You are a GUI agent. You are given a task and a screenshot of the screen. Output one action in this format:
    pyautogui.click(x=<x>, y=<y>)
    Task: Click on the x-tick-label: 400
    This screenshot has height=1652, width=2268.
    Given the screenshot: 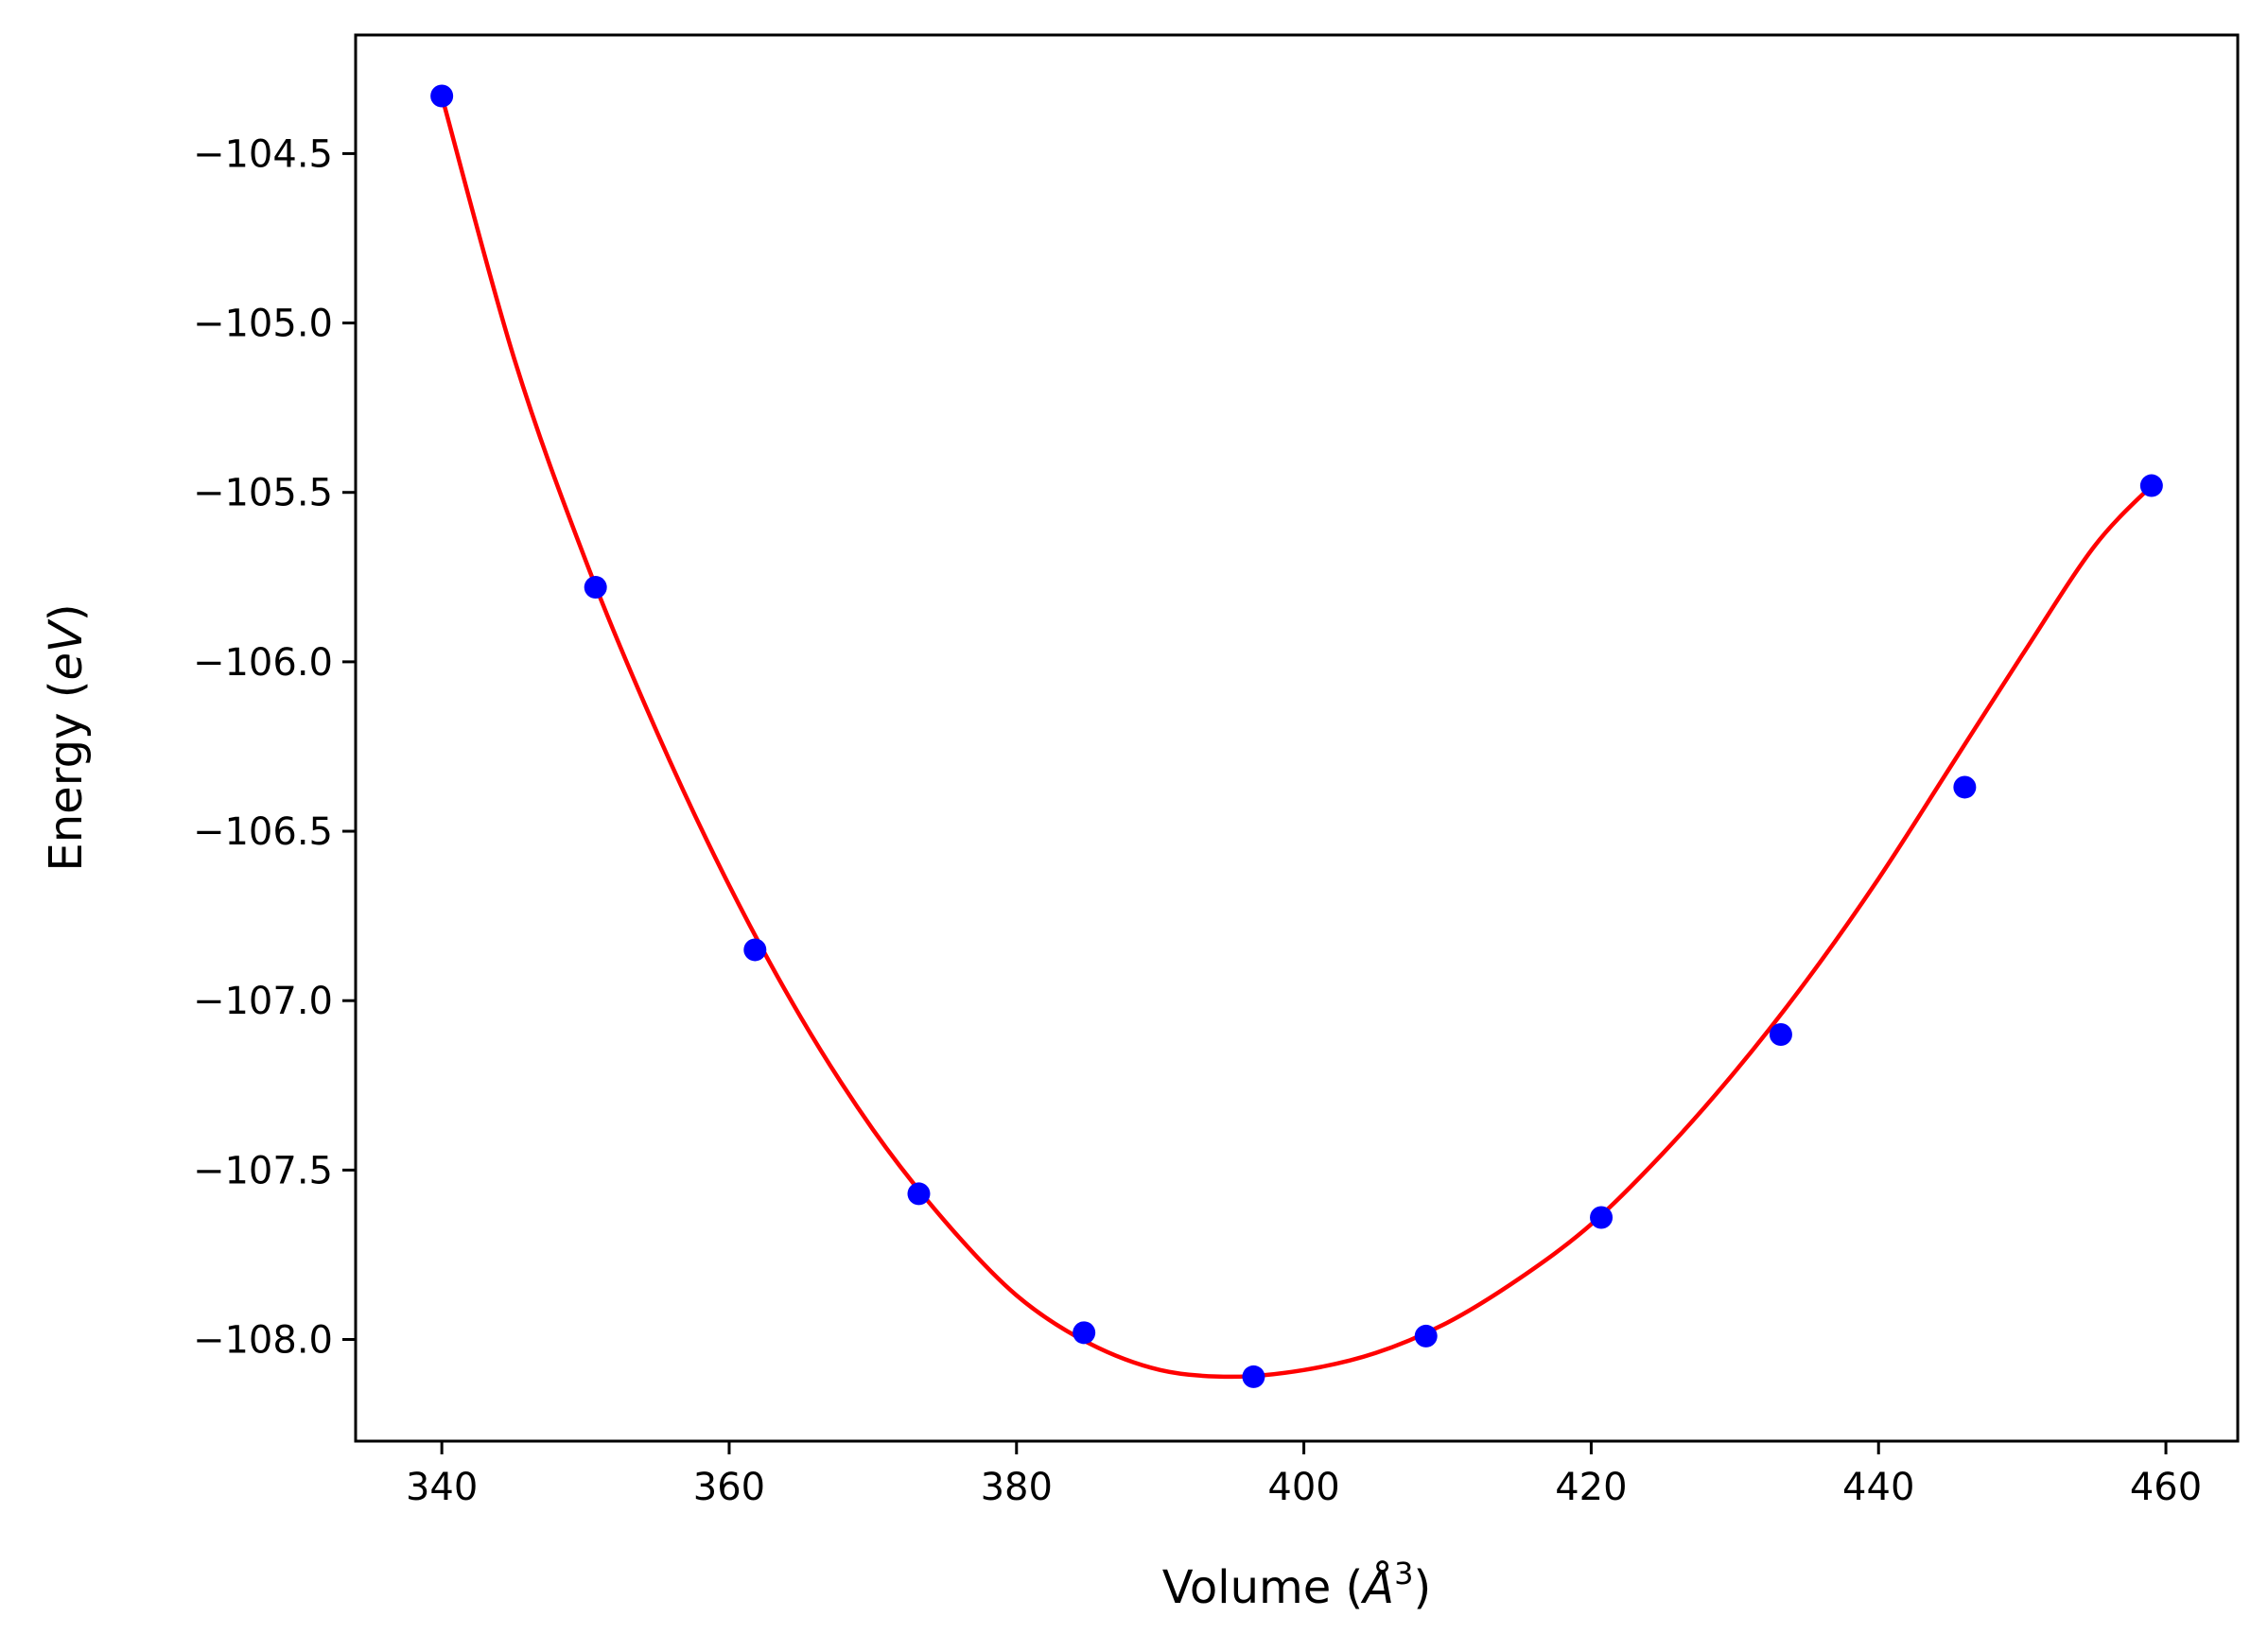 What is the action you would take?
    pyautogui.click(x=1303, y=1488)
    